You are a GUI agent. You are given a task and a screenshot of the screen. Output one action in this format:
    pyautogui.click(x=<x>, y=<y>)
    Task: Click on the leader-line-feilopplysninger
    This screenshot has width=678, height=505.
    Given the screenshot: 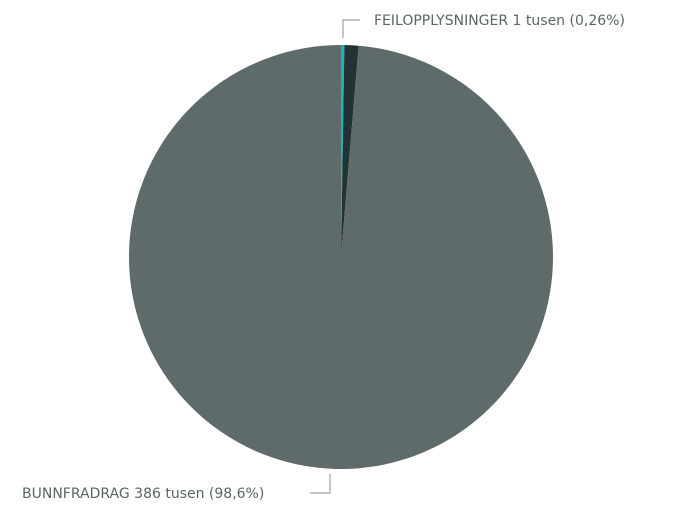 What is the action you would take?
    pyautogui.click(x=351, y=28)
    